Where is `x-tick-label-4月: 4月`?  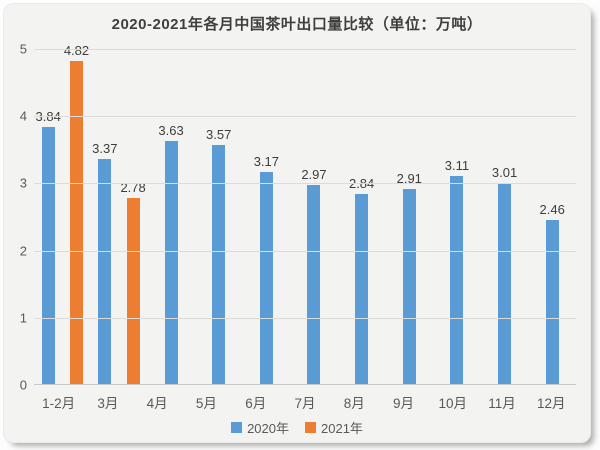 x-tick-label-4月: 4月 is located at coordinates (157, 403).